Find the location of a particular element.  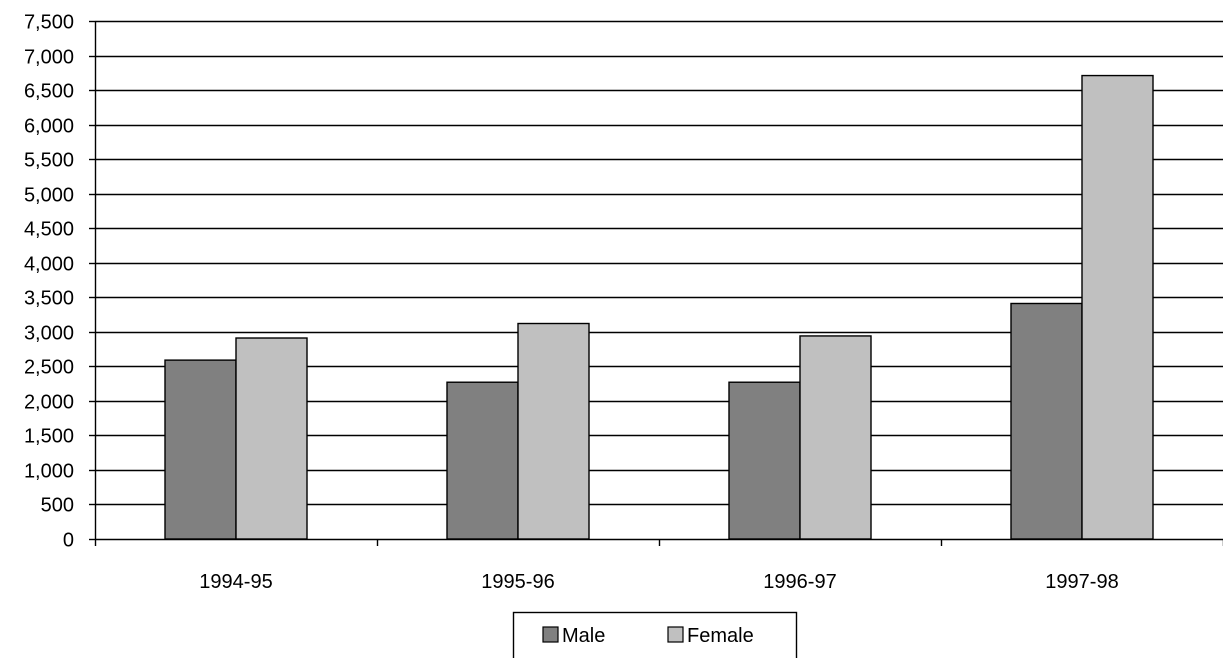

y-tick-label: 0 is located at coordinates (68, 541).